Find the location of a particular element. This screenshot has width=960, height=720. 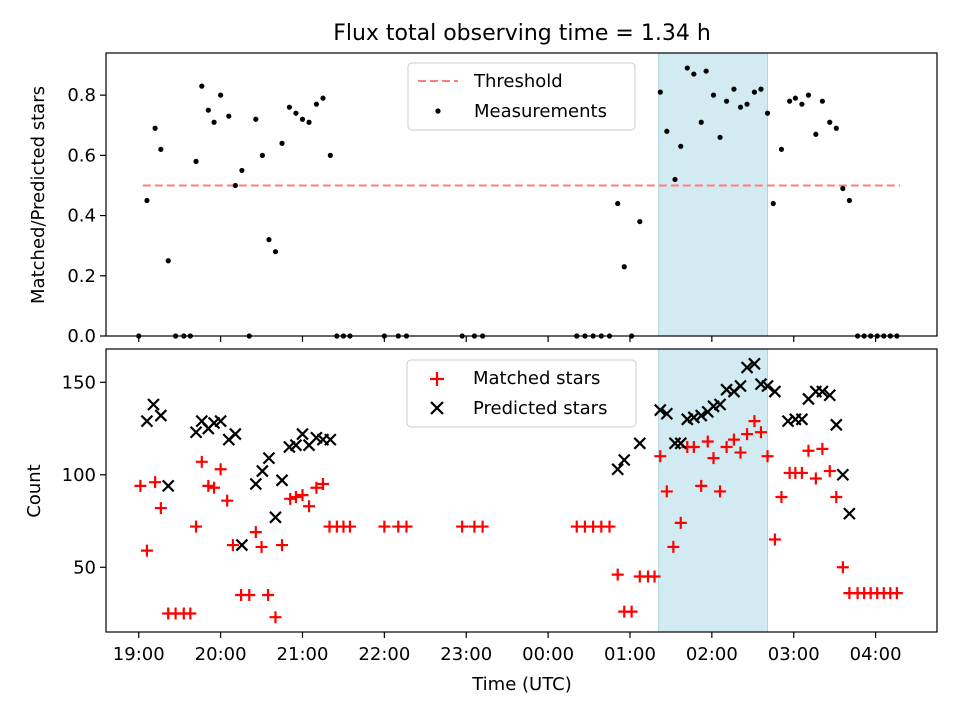

top-panel-y-label: Matched/Predicted stars is located at coordinates (38, 195).